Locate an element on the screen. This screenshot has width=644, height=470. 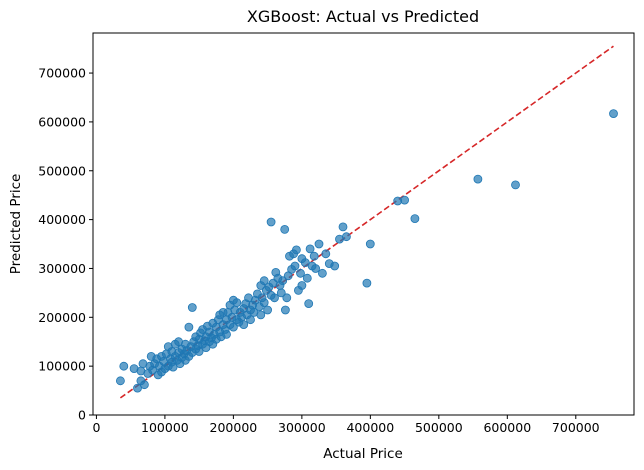
y-tick-label: 300000 is located at coordinates (62, 268).